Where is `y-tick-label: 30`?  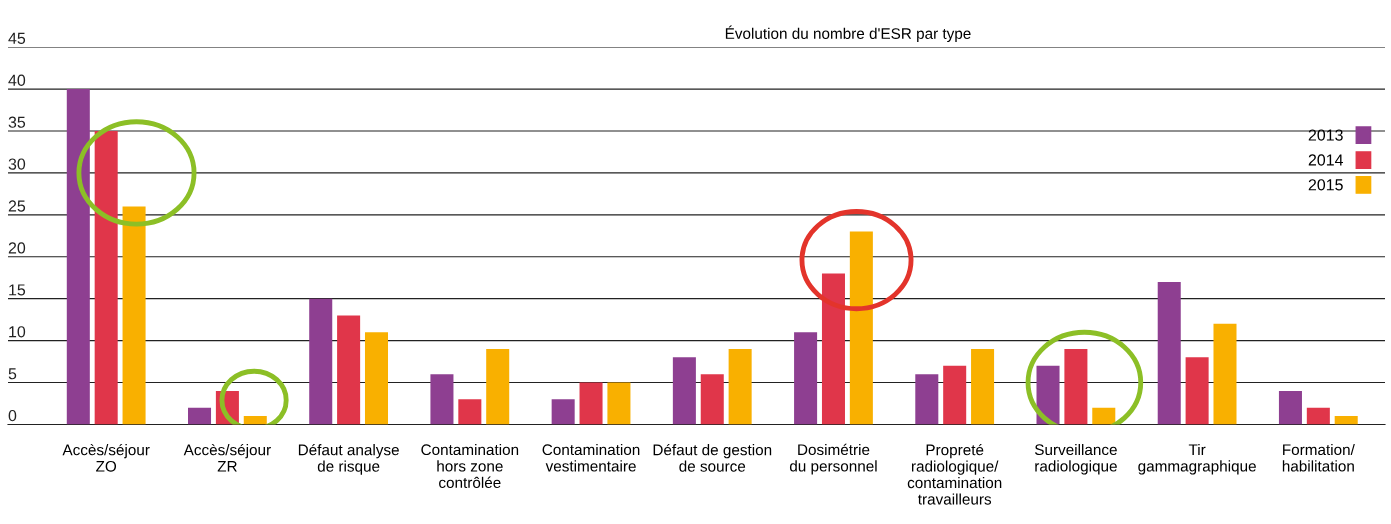
y-tick-label: 30 is located at coordinates (17, 164).